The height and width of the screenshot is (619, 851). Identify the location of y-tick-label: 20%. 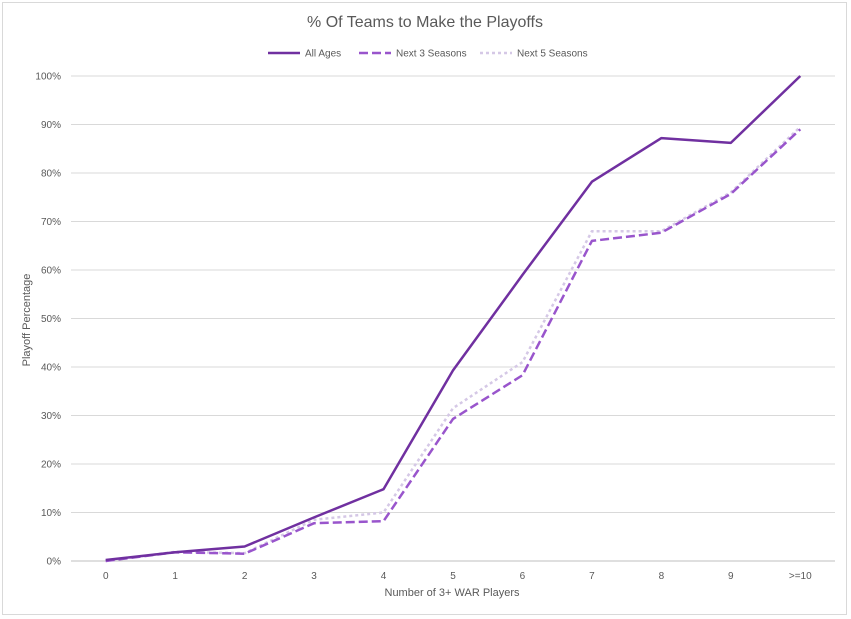
(51, 465).